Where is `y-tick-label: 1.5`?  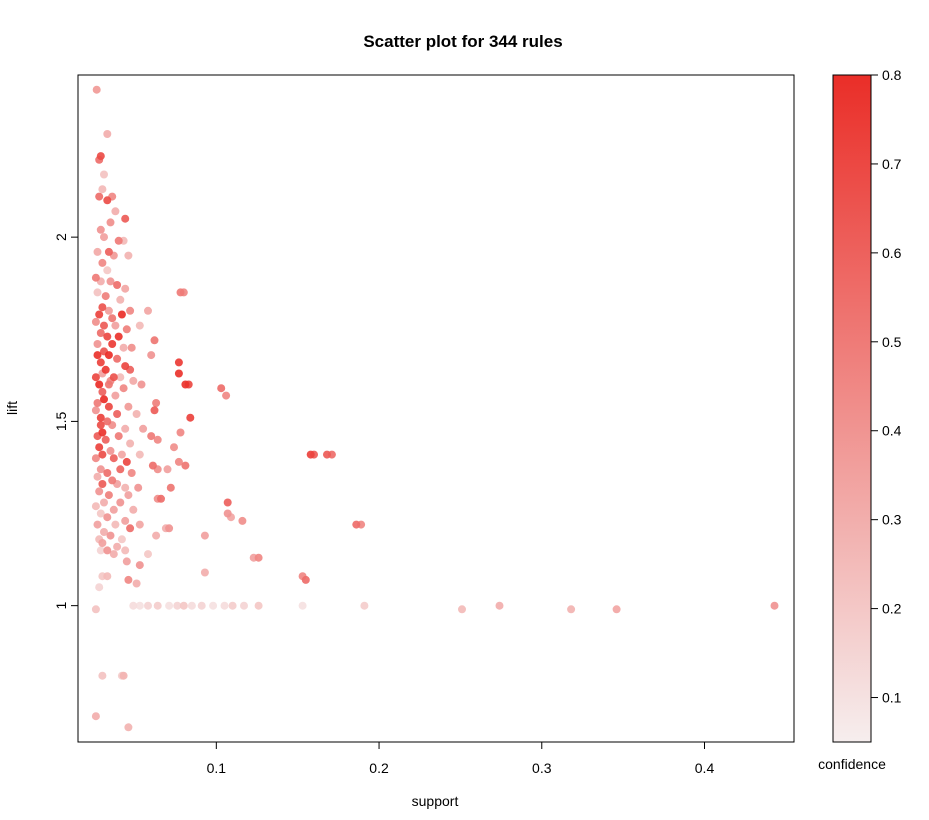
y-tick-label: 1.5 is located at coordinates (61, 421).